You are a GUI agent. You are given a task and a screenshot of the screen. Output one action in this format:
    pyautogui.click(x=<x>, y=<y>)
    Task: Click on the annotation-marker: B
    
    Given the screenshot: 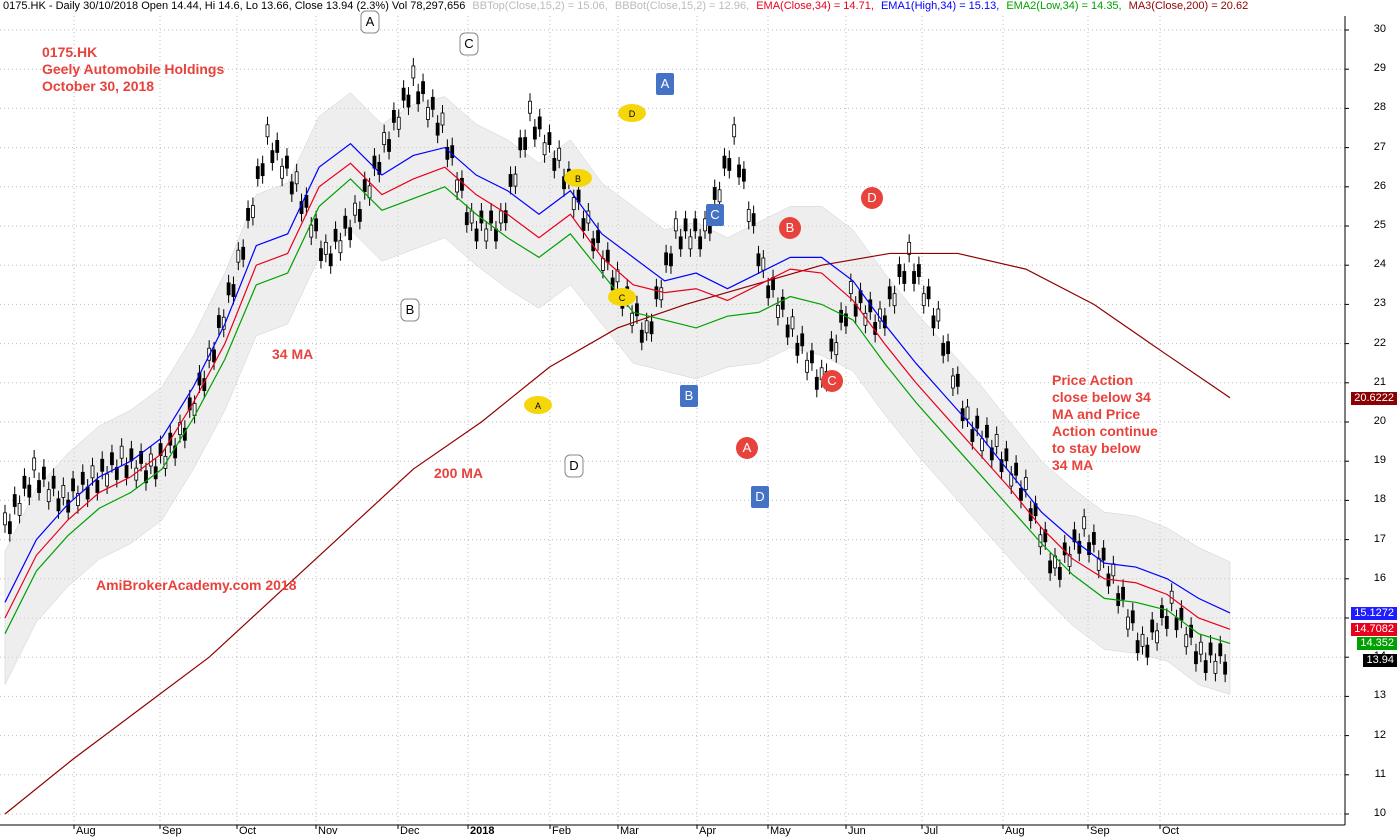 What is the action you would take?
    pyautogui.click(x=410, y=309)
    